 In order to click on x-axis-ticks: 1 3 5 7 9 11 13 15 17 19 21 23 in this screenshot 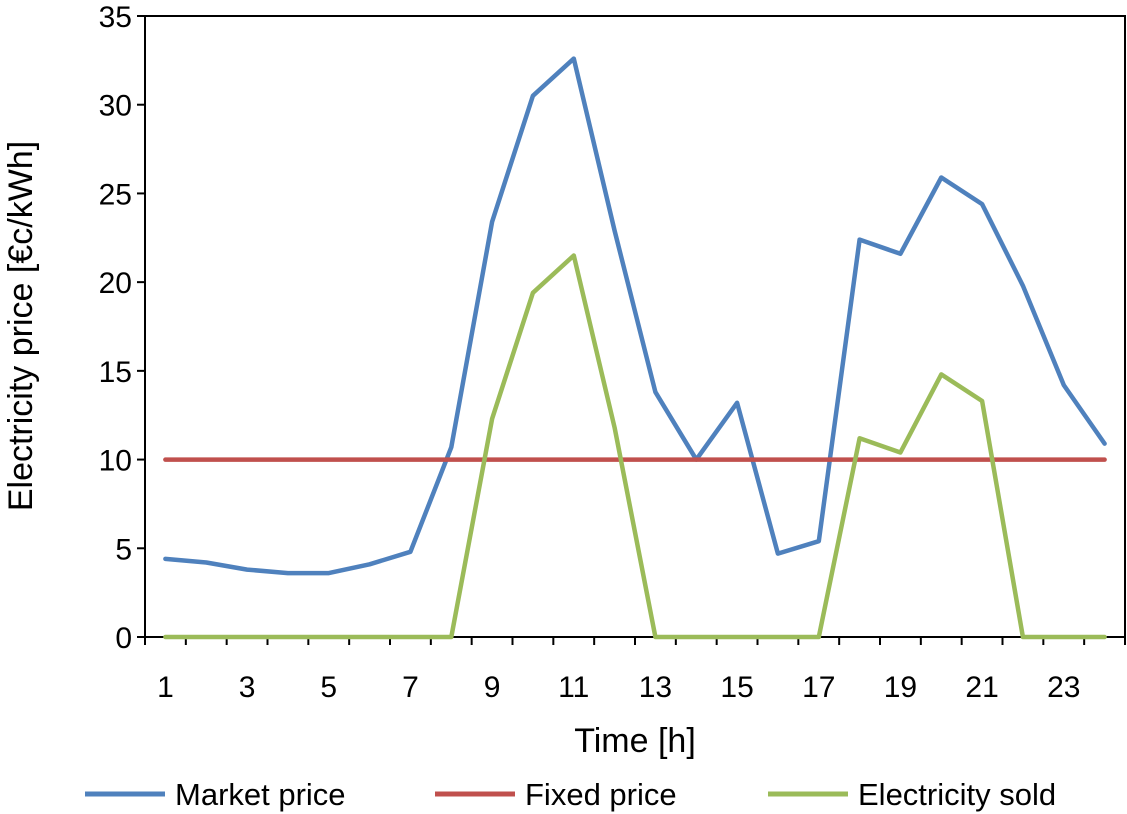, I will do `click(635, 670)`.